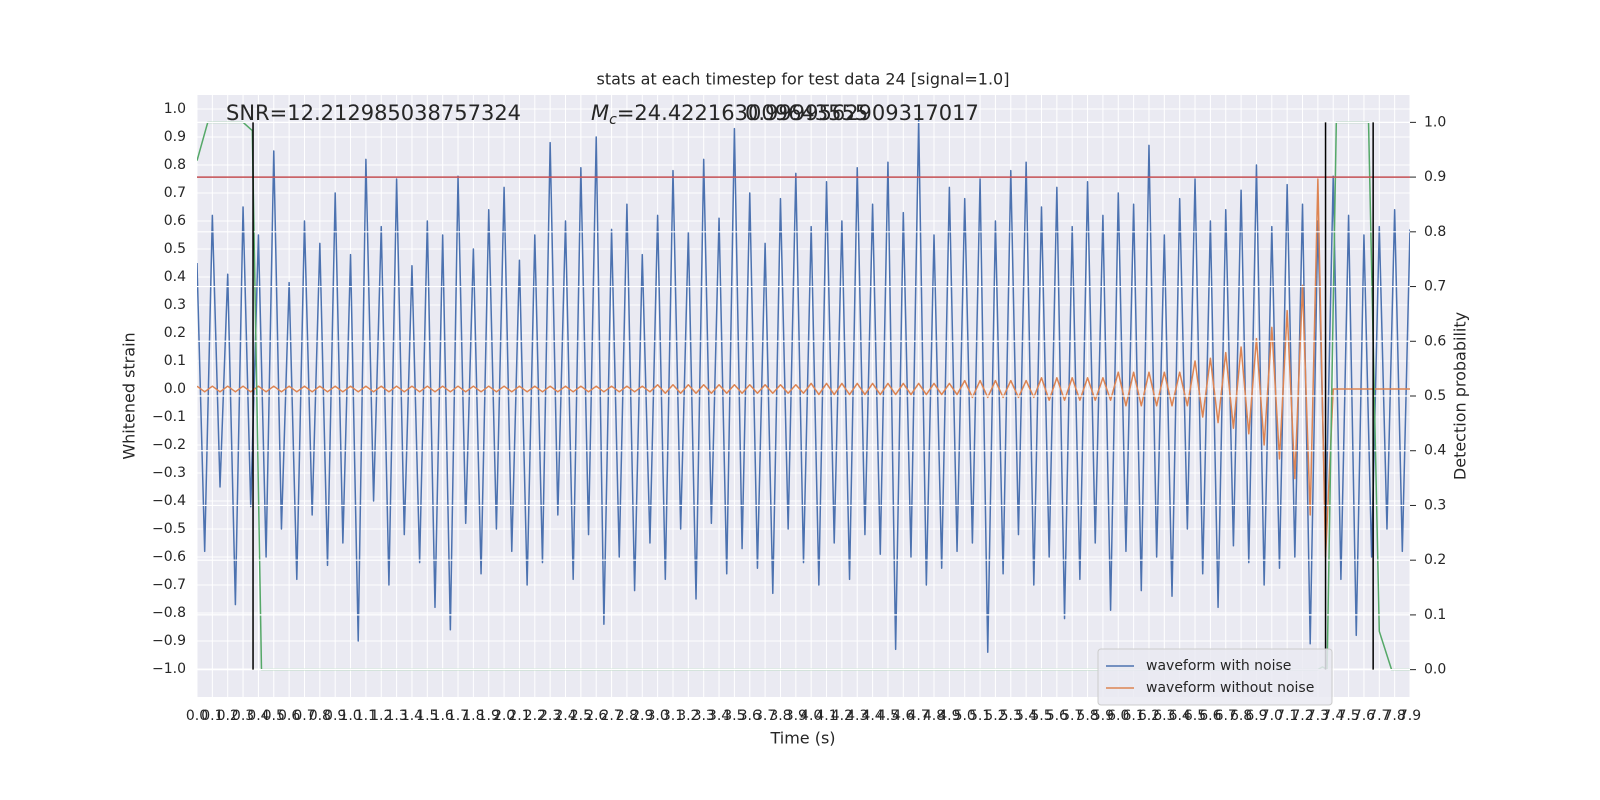  I want to click on x-tick-label: 7.9, so click(1410, 716).